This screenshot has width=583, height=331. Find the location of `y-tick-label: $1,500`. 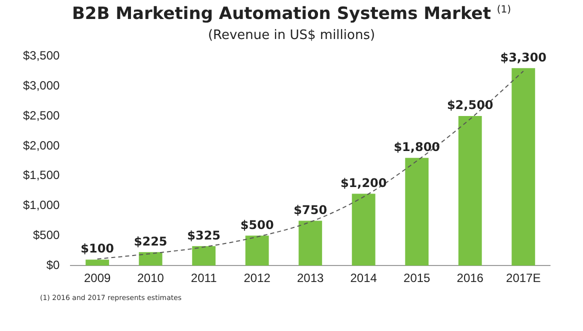

y-tick-label: $1,500 is located at coordinates (41, 175).